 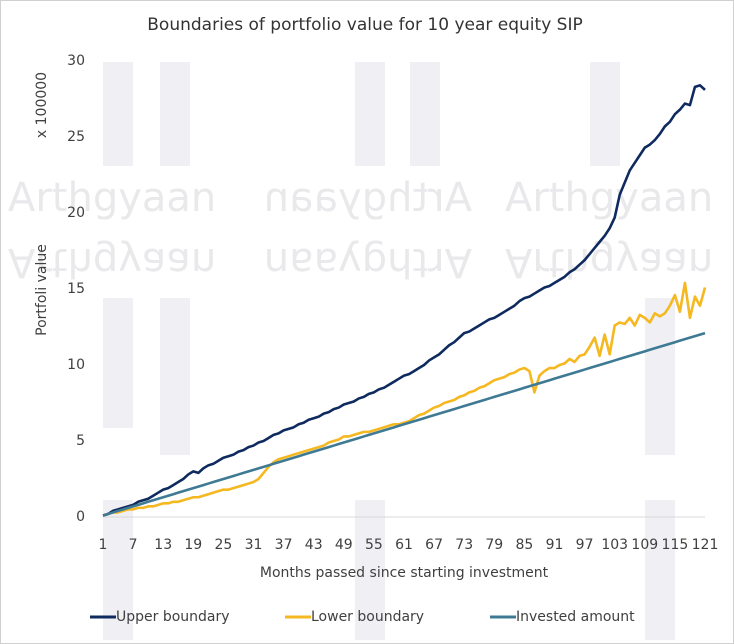 What do you see at coordinates (644, 545) in the screenshot?
I see `x-tick-label: 109` at bounding box center [644, 545].